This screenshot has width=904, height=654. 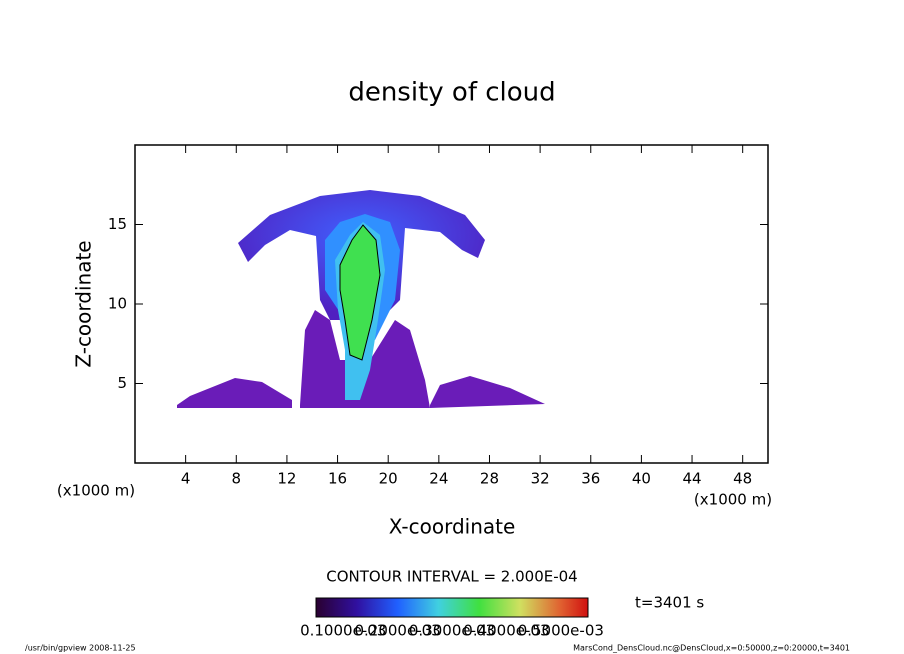 What do you see at coordinates (286, 479) in the screenshot?
I see `x-tick-label: 12` at bounding box center [286, 479].